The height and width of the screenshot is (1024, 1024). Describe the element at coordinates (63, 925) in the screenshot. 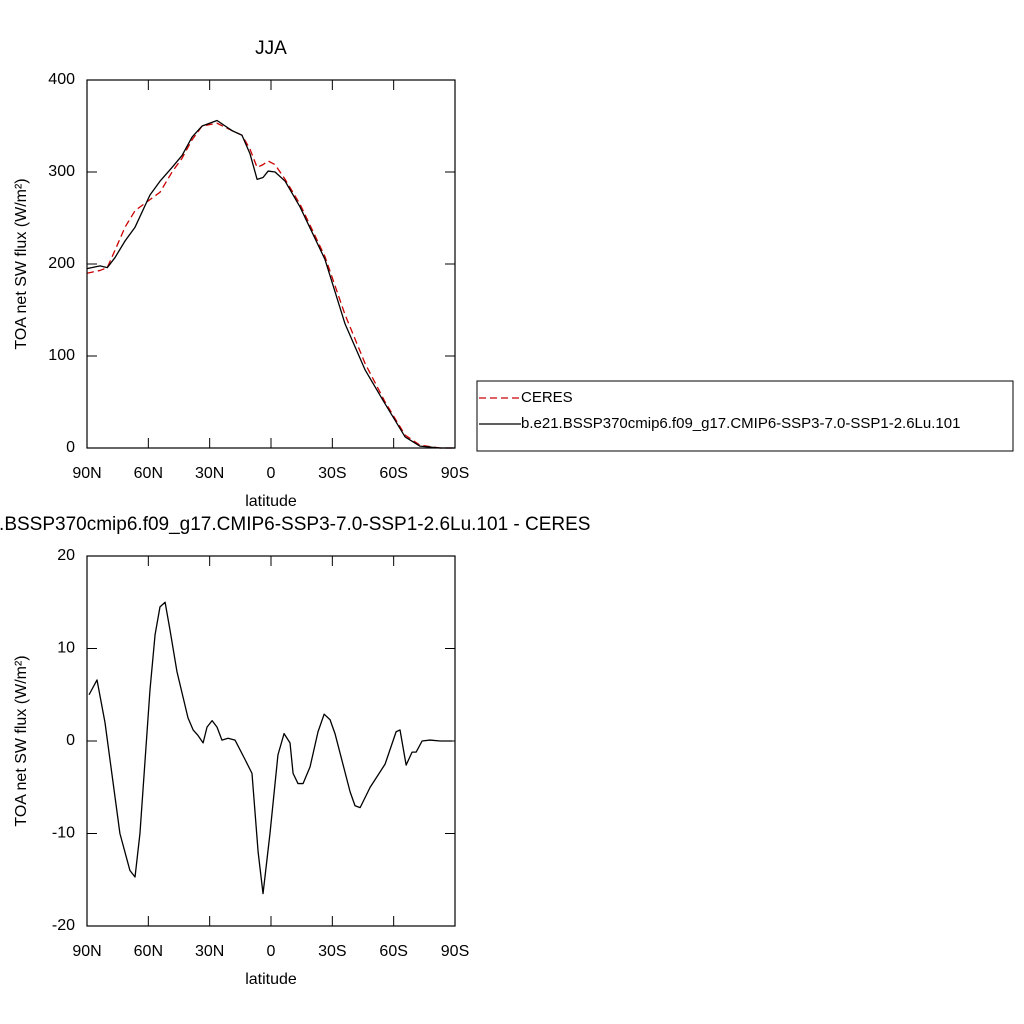

I see `y-tick-label: -20` at that location.